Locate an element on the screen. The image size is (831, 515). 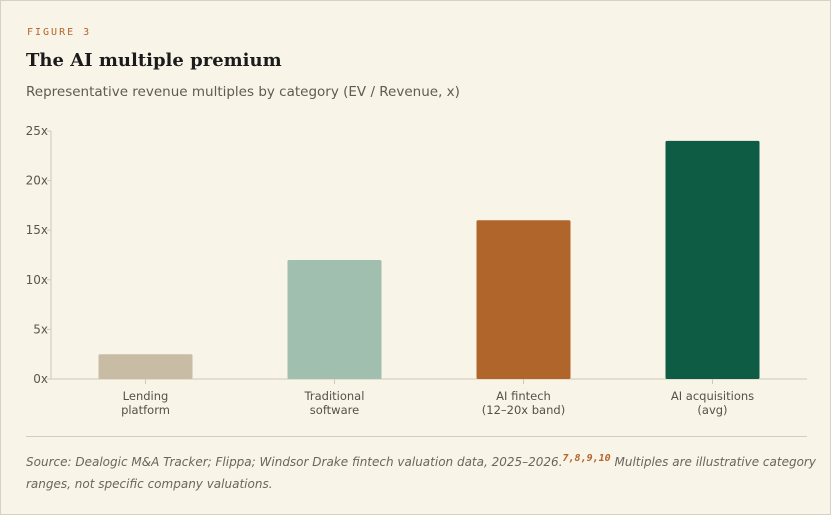
x-tick-label: Lending is located at coordinates (146, 396).